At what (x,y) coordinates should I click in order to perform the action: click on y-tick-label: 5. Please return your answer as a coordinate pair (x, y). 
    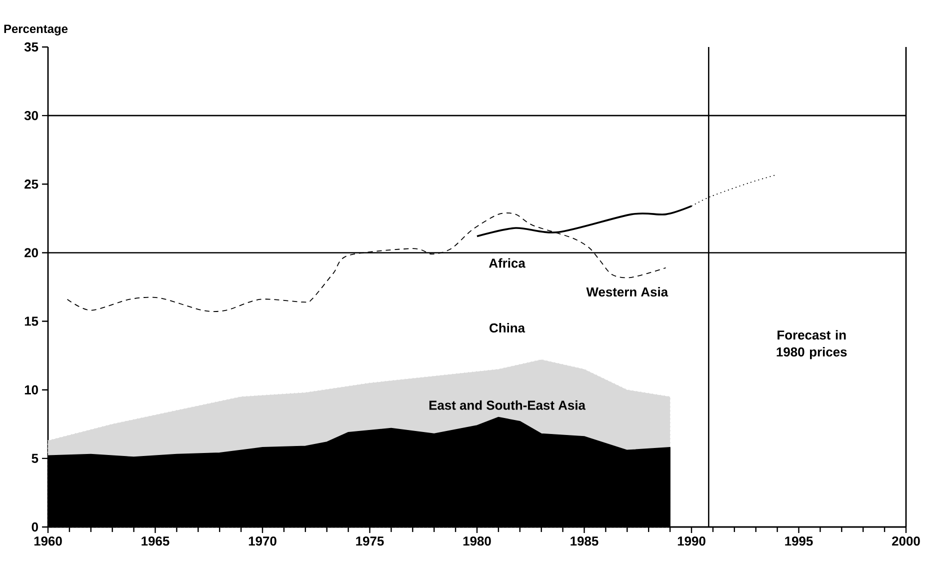
    Looking at the image, I should click on (35, 458).